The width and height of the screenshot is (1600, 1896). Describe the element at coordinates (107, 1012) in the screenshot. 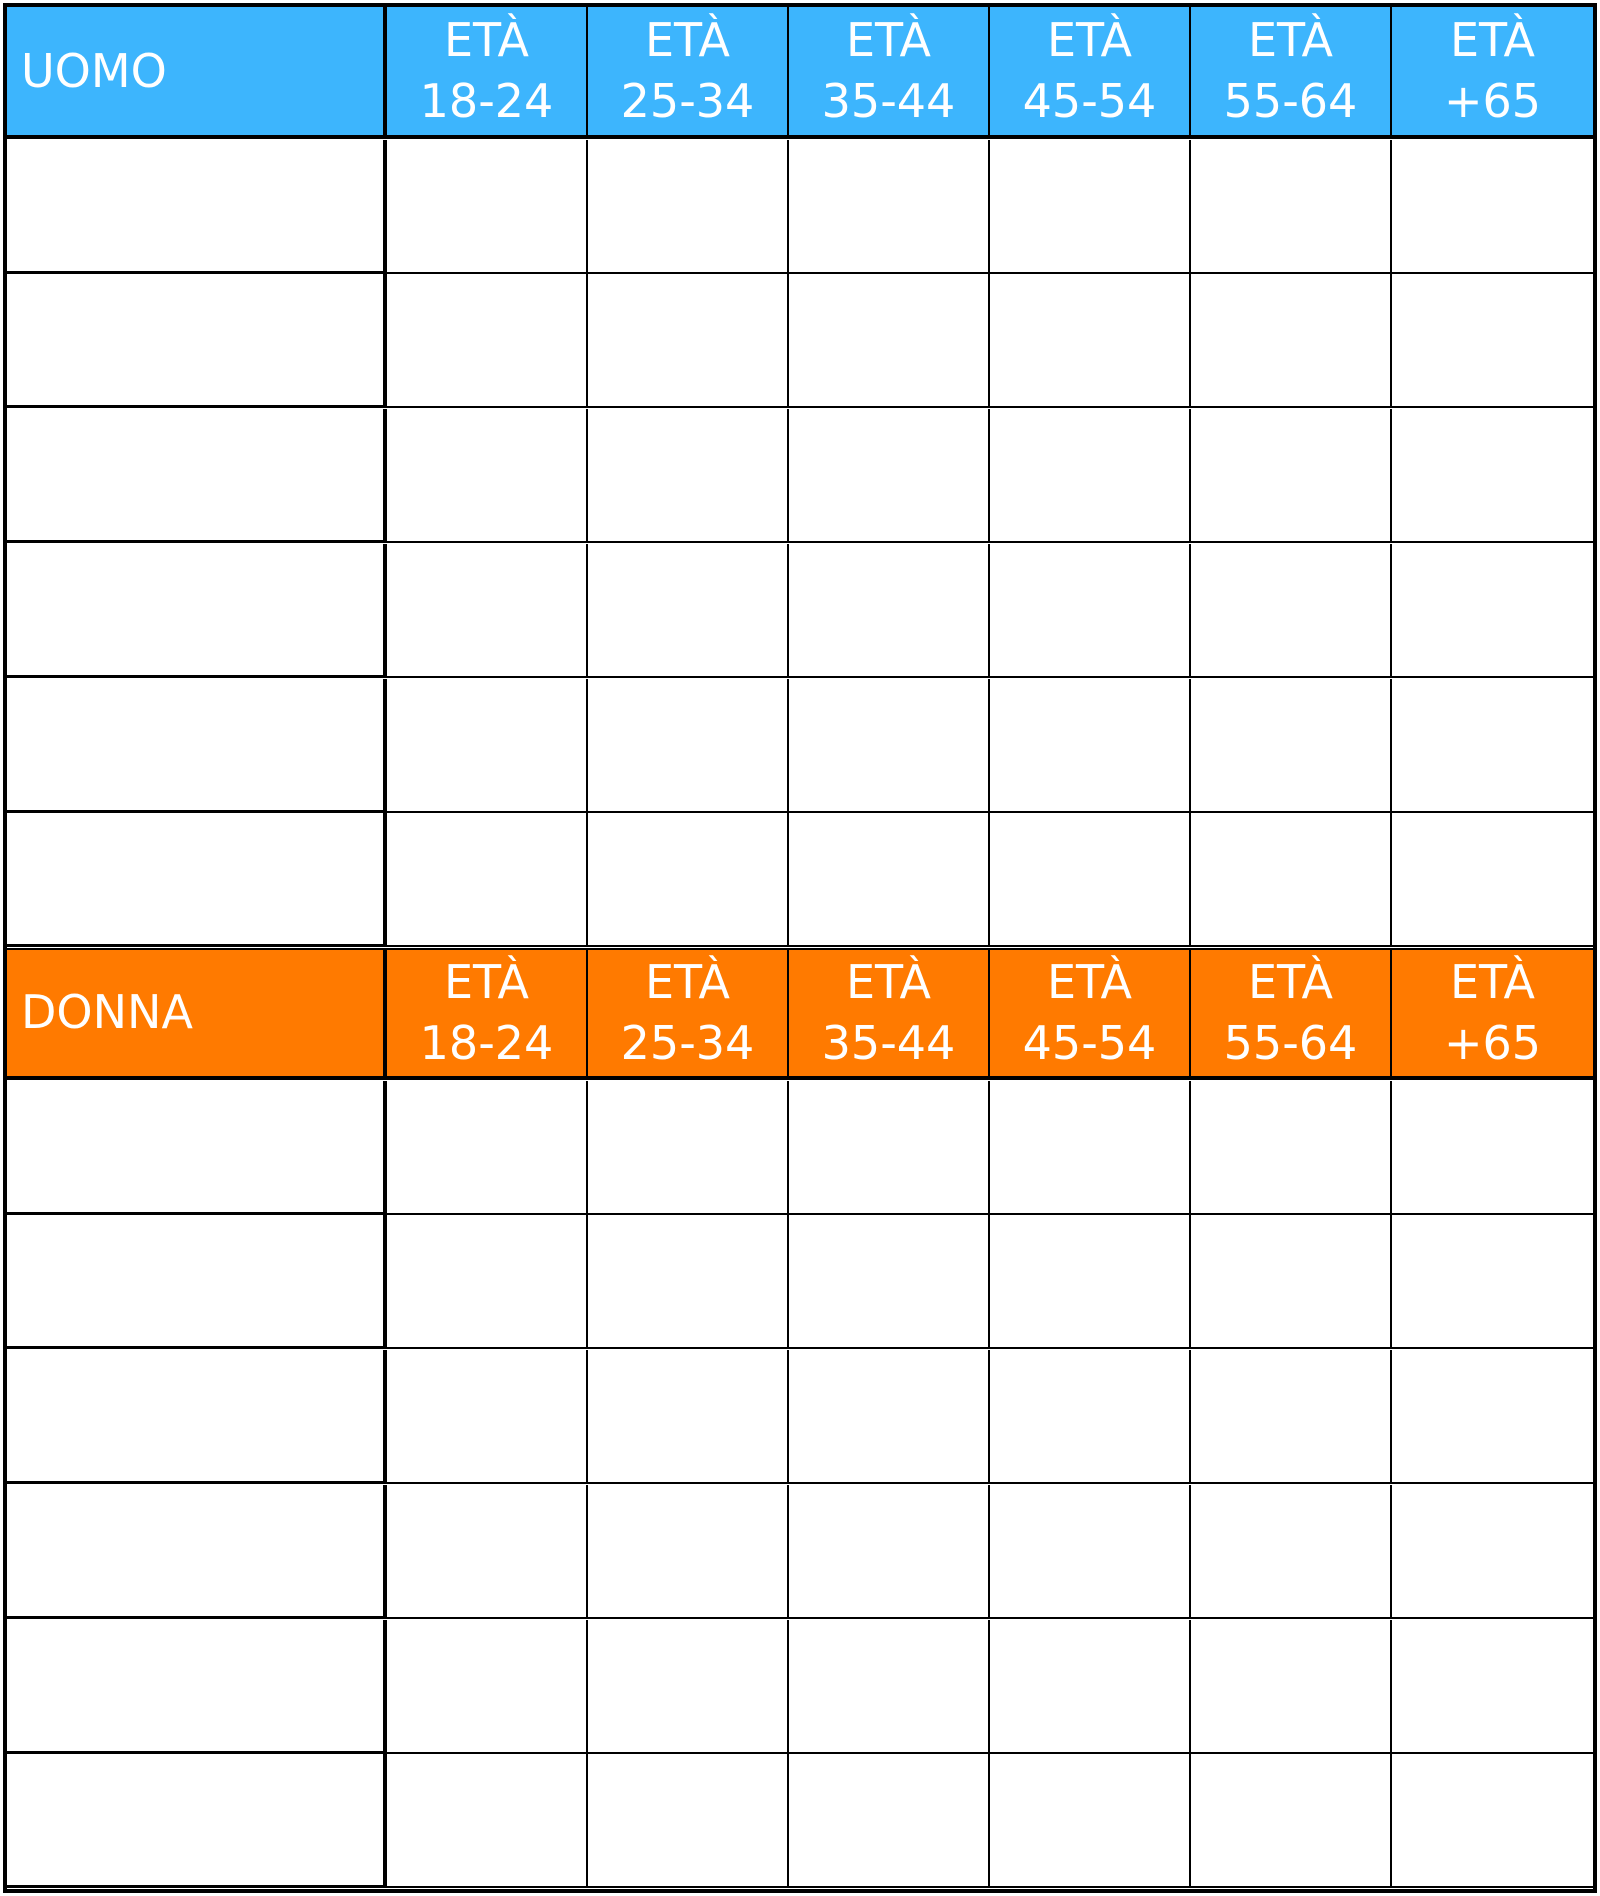

I see `section-title-text: DONNA` at that location.